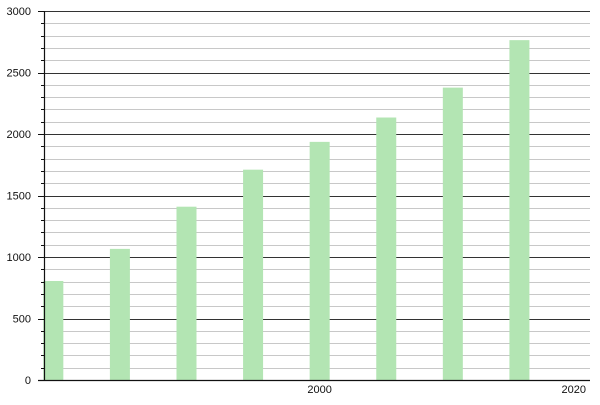 Image resolution: width=600 pixels, height=405 pixels. Describe the element at coordinates (28, 381) in the screenshot. I see `y-tick-label: 0` at that location.